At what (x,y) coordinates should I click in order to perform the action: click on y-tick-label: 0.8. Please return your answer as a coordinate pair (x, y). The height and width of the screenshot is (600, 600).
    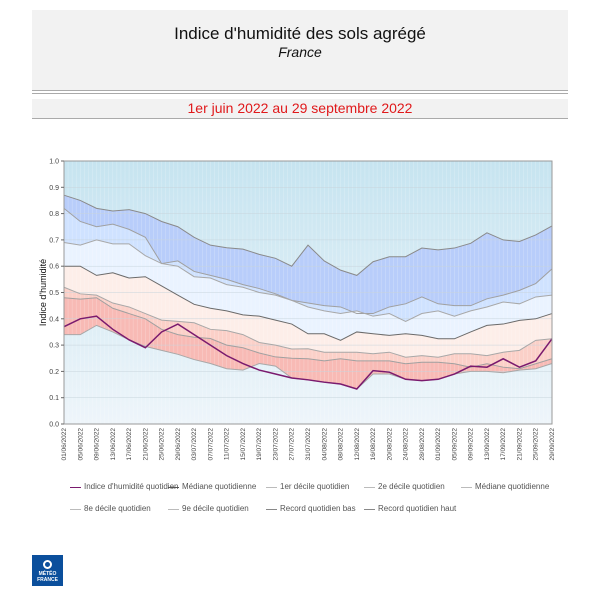
    Looking at the image, I should click on (54, 214).